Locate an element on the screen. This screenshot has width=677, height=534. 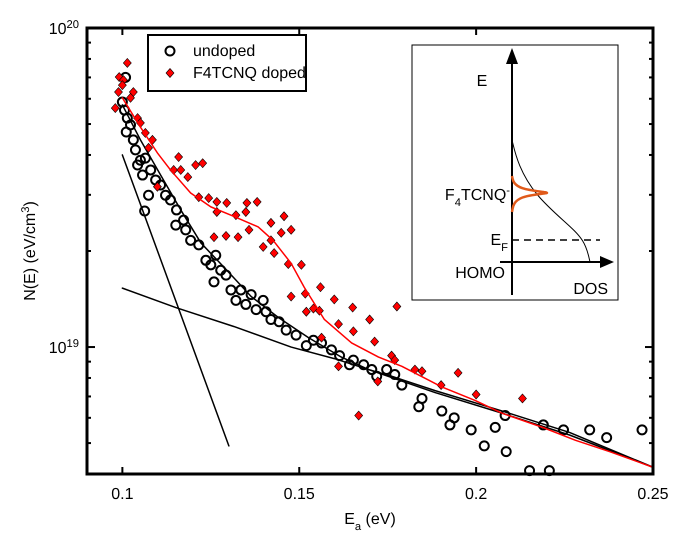
annotation: E is located at coordinates (482, 81).